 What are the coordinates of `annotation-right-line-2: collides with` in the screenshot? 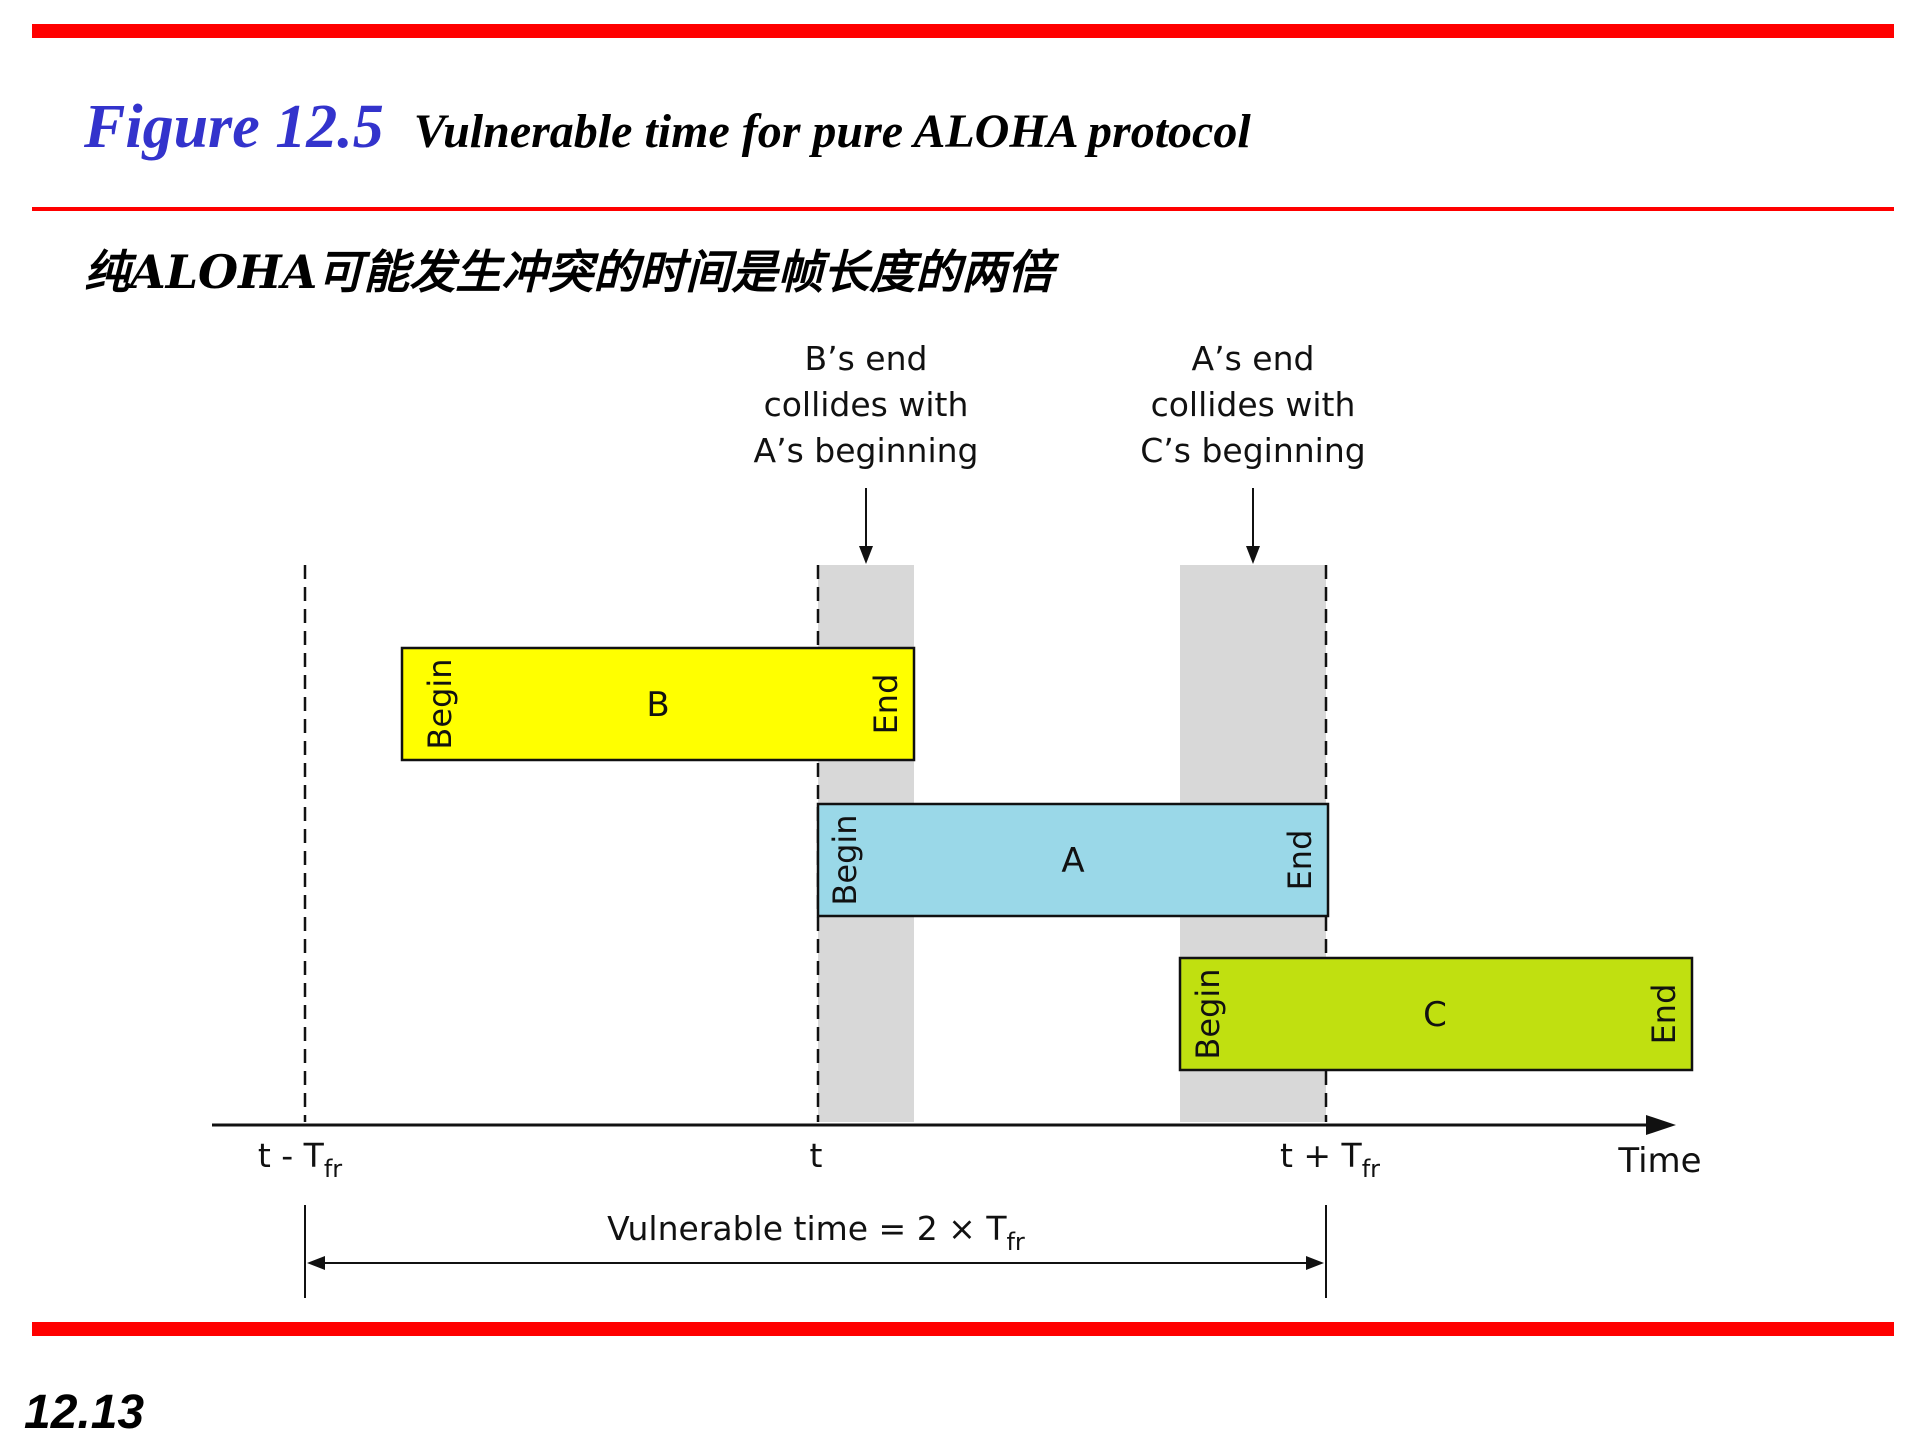 It's located at (1253, 404).